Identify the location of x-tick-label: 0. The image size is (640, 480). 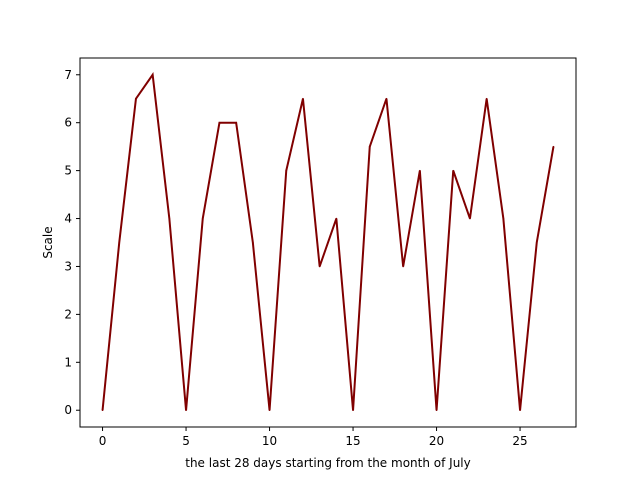
(103, 441).